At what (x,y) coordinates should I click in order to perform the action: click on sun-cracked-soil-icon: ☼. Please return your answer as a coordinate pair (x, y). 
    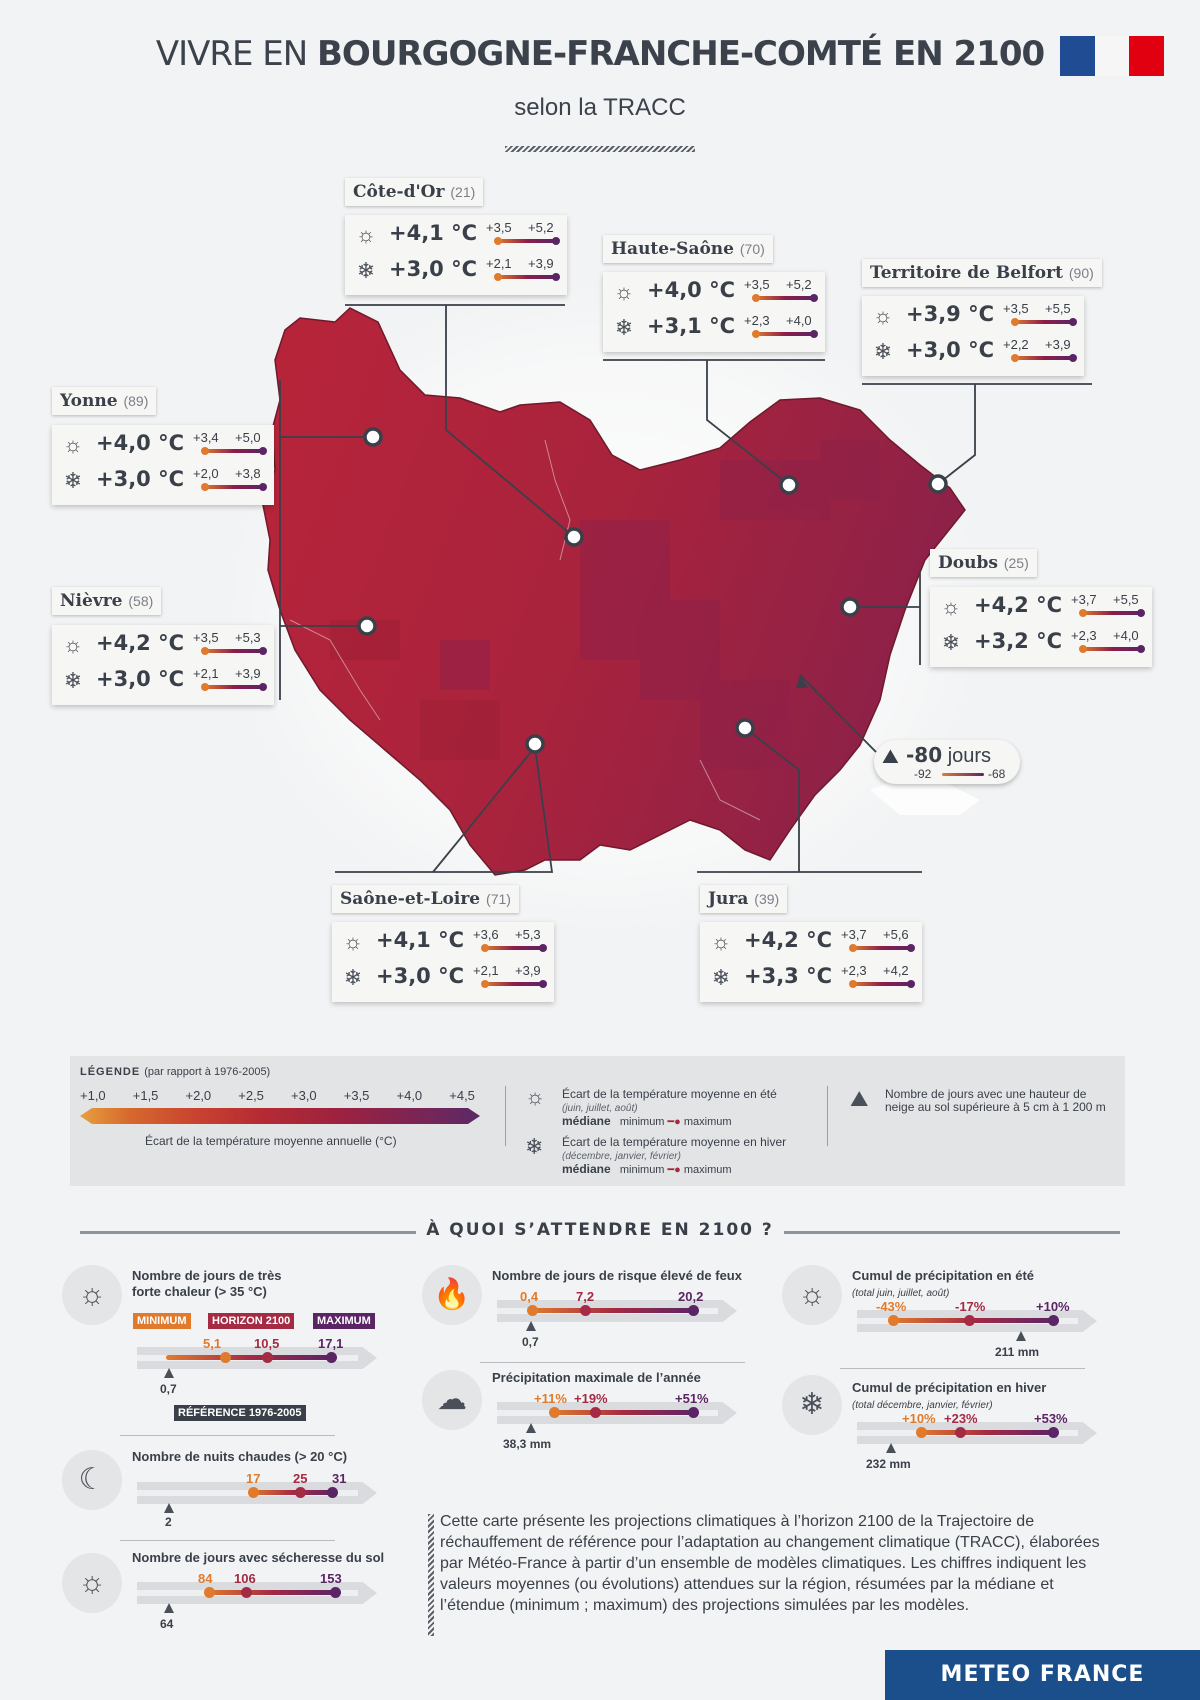
    Looking at the image, I should click on (92, 1583).